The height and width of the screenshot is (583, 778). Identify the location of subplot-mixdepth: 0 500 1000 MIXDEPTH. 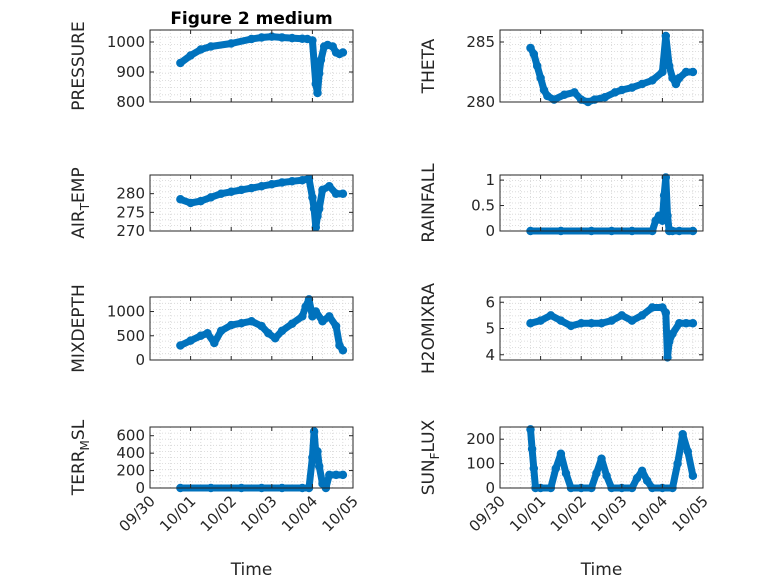
(211, 328).